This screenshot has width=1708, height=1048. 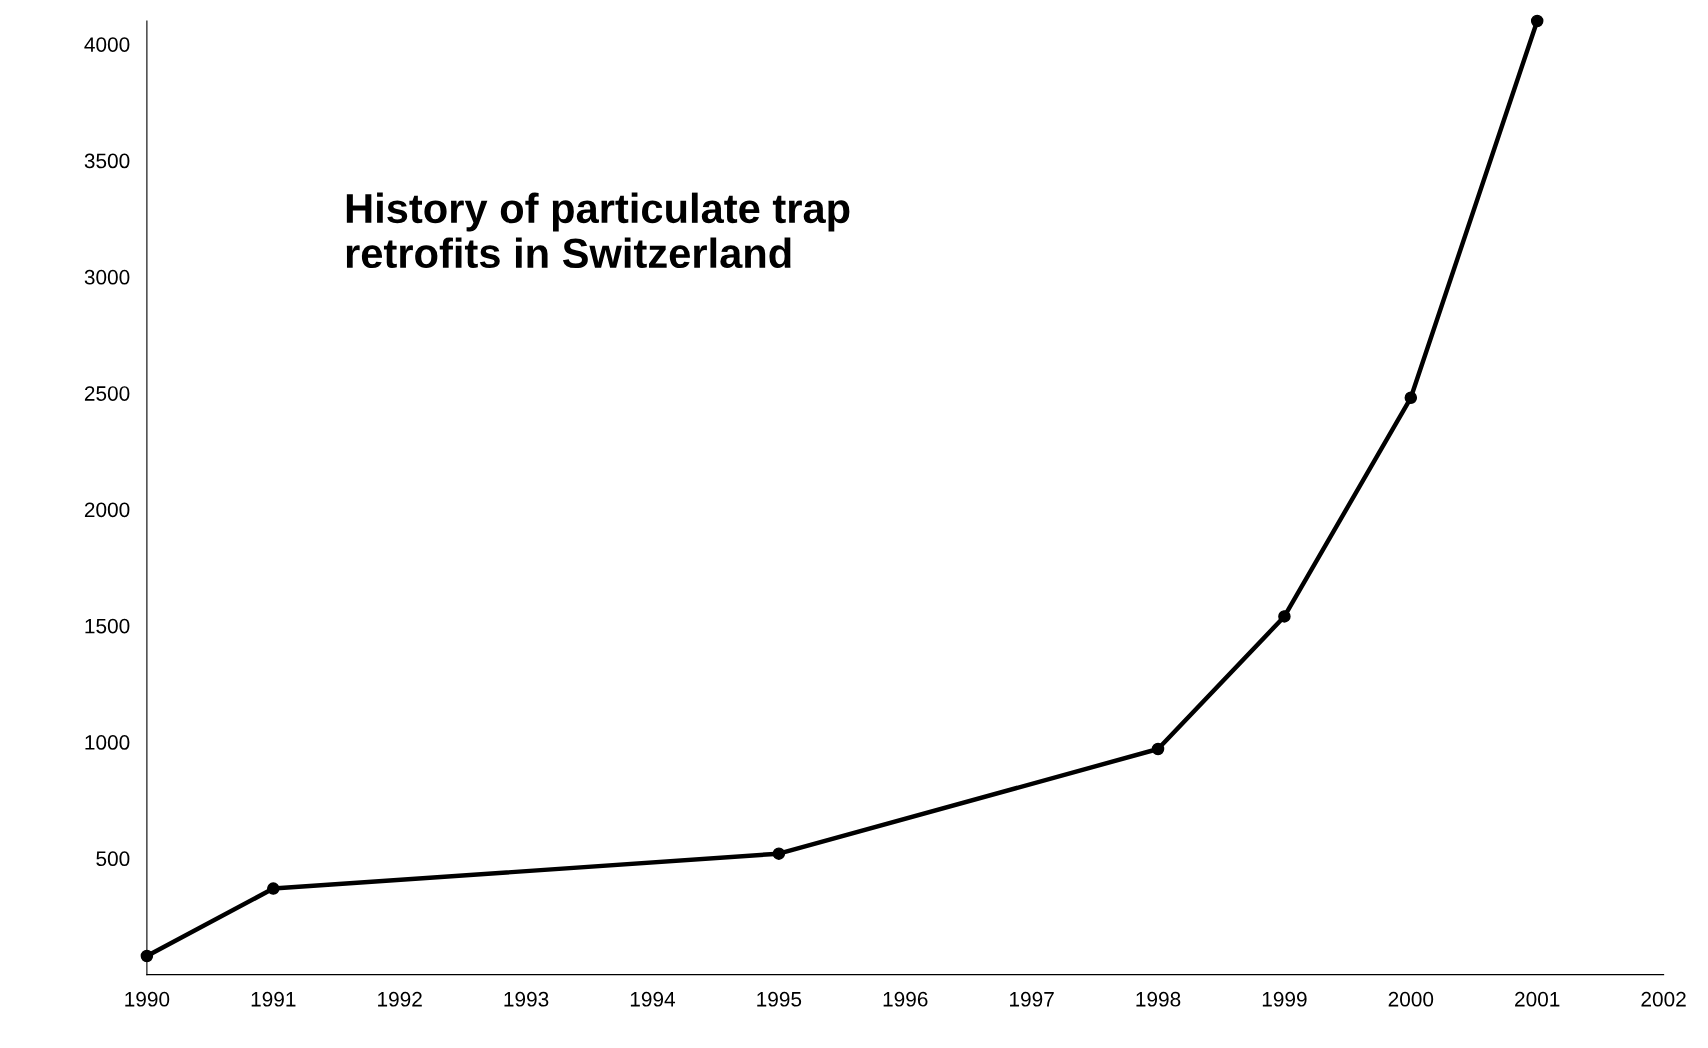 What do you see at coordinates (400, 999) in the screenshot?
I see `x-tick-label: 1992` at bounding box center [400, 999].